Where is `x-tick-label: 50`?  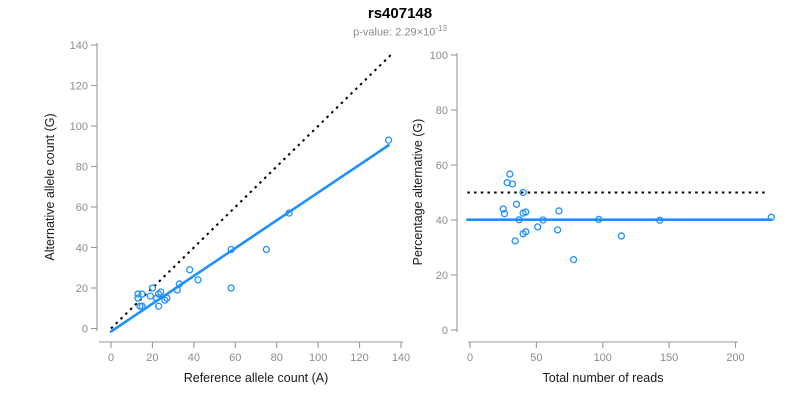 x-tick-label: 50 is located at coordinates (536, 358).